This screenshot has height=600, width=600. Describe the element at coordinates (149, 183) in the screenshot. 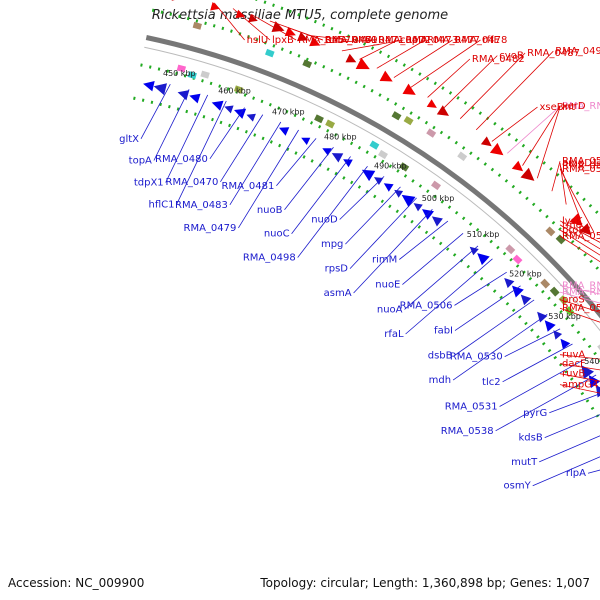

I see `gene-label-left: tdpX1` at that location.